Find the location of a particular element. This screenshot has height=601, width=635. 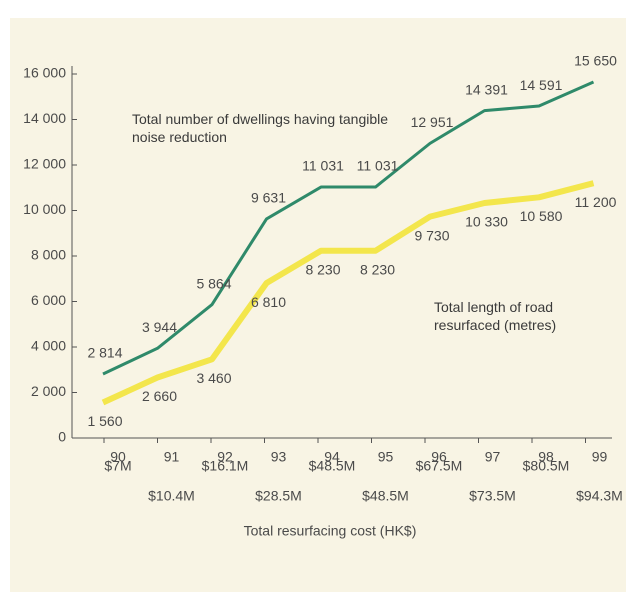

data-label: 9 631 is located at coordinates (268, 198).